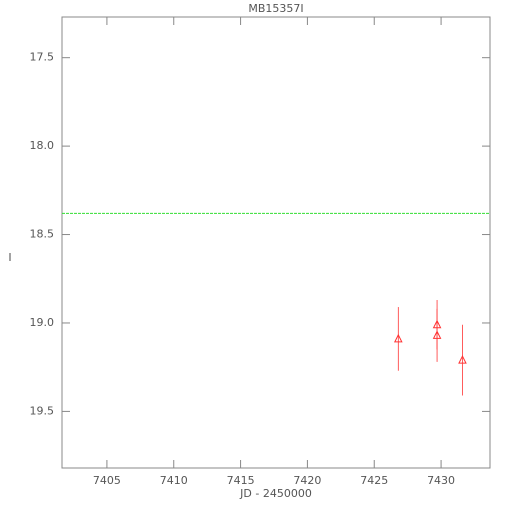 This screenshot has width=510, height=510. Describe the element at coordinates (307, 480) in the screenshot. I see `x-tick-label: 7420` at that location.